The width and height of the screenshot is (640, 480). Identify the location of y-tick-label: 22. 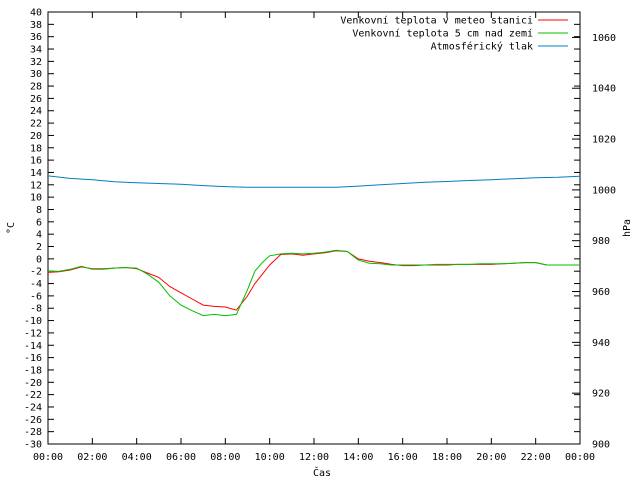
(36, 124).